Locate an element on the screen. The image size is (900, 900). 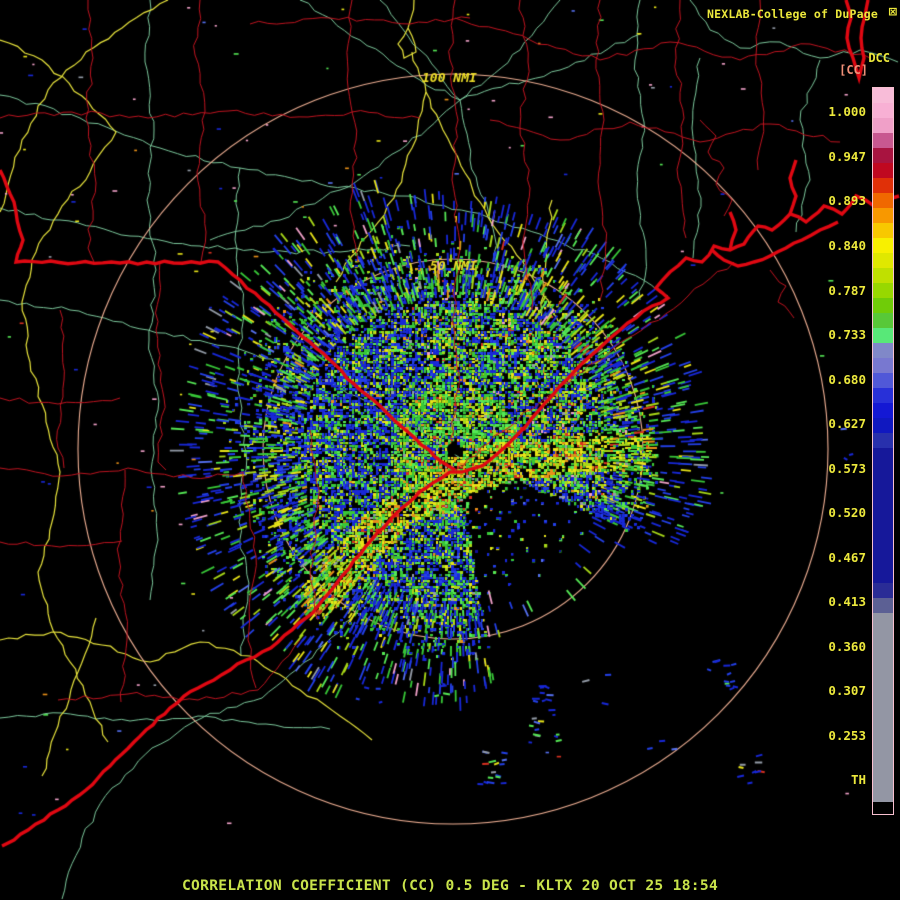
color-scale-bar is located at coordinates (883, 451).